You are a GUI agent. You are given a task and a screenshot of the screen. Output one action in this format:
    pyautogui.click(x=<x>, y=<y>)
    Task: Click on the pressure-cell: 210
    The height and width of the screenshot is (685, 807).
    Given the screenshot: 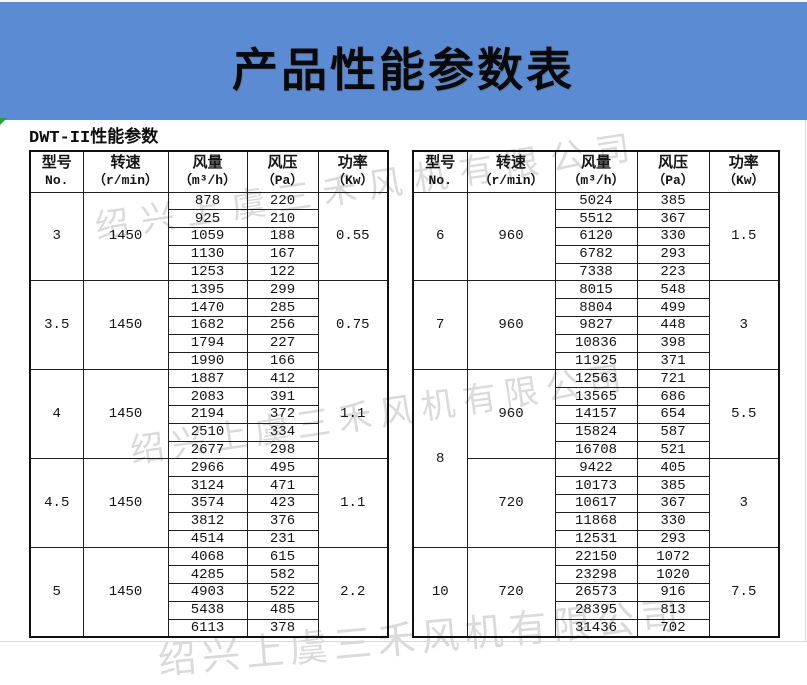 What is the action you would take?
    pyautogui.click(x=282, y=219)
    